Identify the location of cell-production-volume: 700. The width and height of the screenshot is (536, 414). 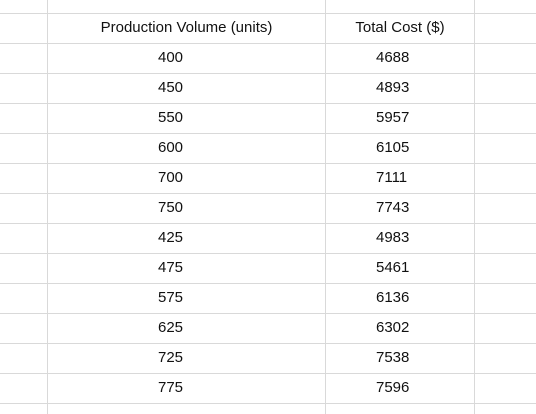
(171, 177).